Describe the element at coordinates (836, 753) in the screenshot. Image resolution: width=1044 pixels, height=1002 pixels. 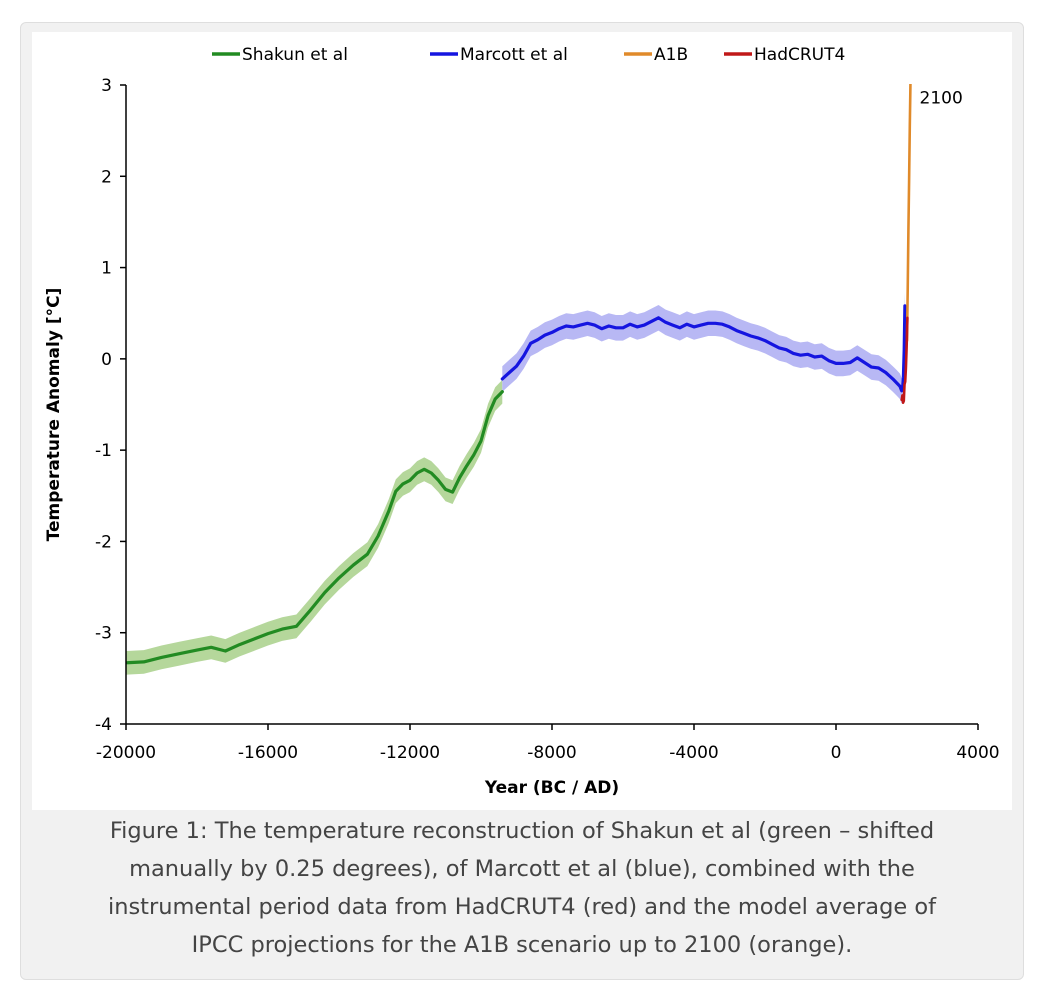
I see `x-tick-label: 0` at that location.